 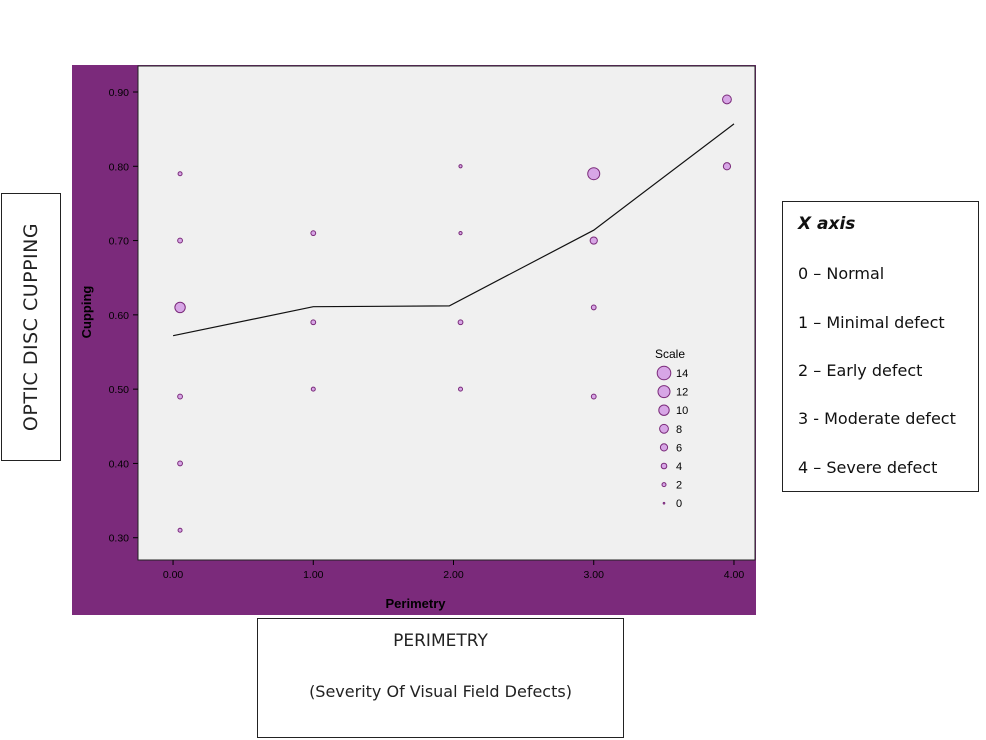 What do you see at coordinates (119, 464) in the screenshot?
I see `y-tick-label: 0.40` at bounding box center [119, 464].